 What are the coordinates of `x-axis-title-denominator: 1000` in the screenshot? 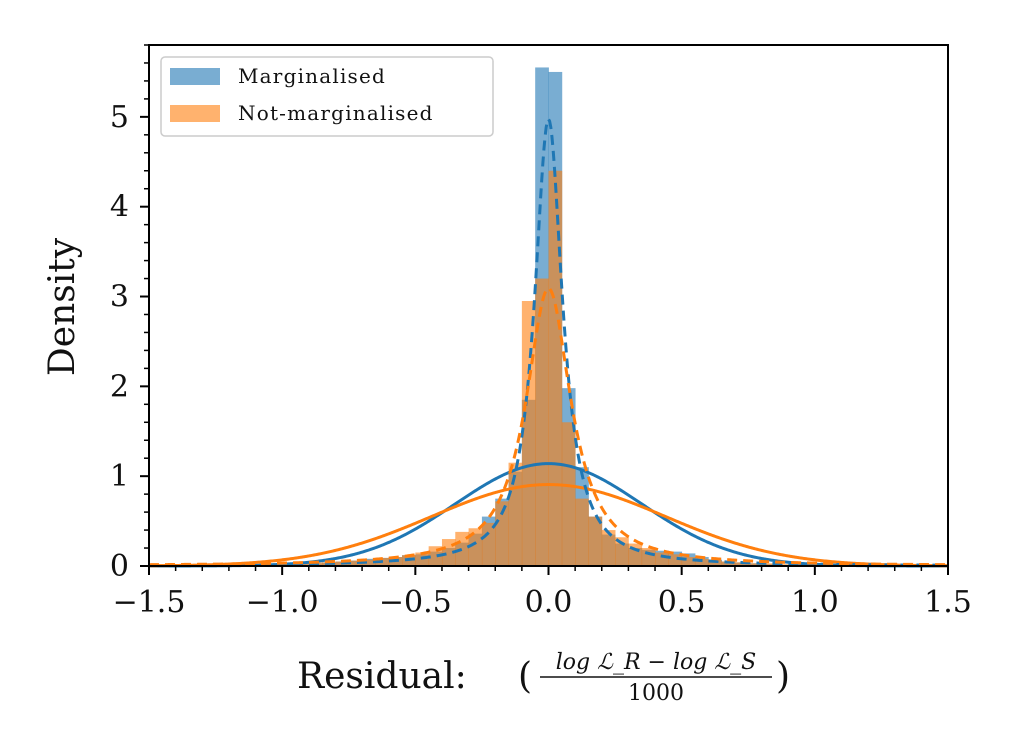 It's located at (656, 693).